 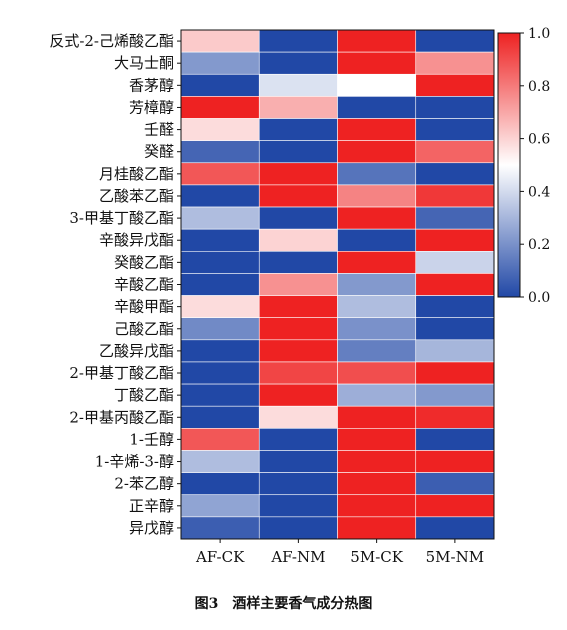 What do you see at coordinates (151, 85) in the screenshot?
I see `row-label: 香茅醇` at bounding box center [151, 85].